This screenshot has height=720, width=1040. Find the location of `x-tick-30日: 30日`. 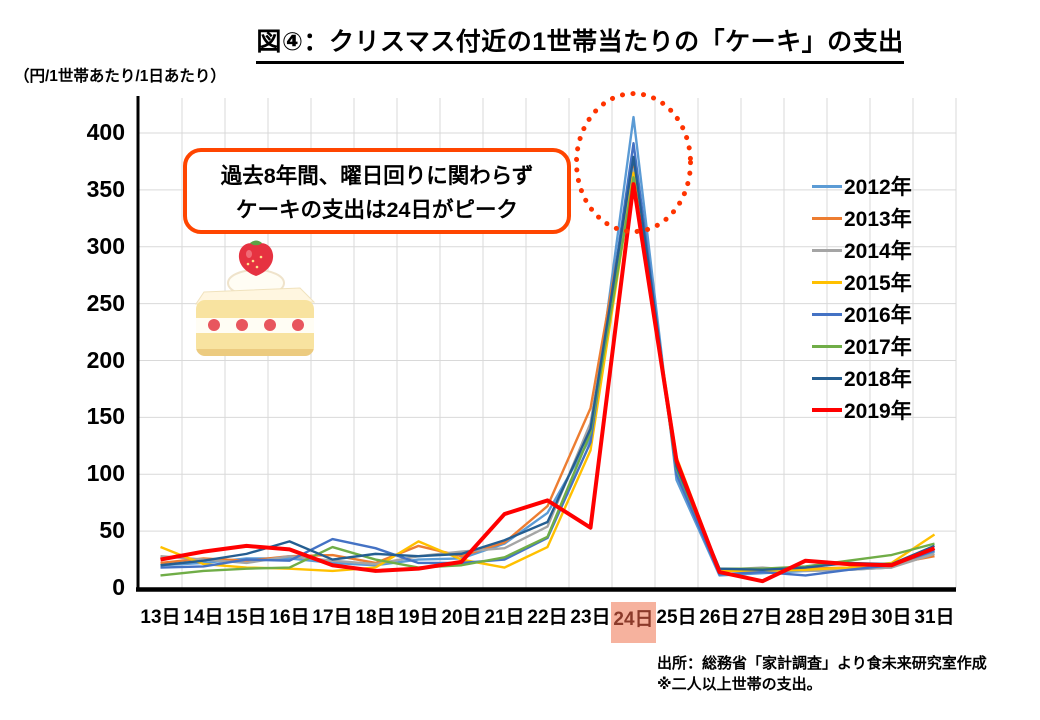

x-tick-30日: 30日 is located at coordinates (892, 615).